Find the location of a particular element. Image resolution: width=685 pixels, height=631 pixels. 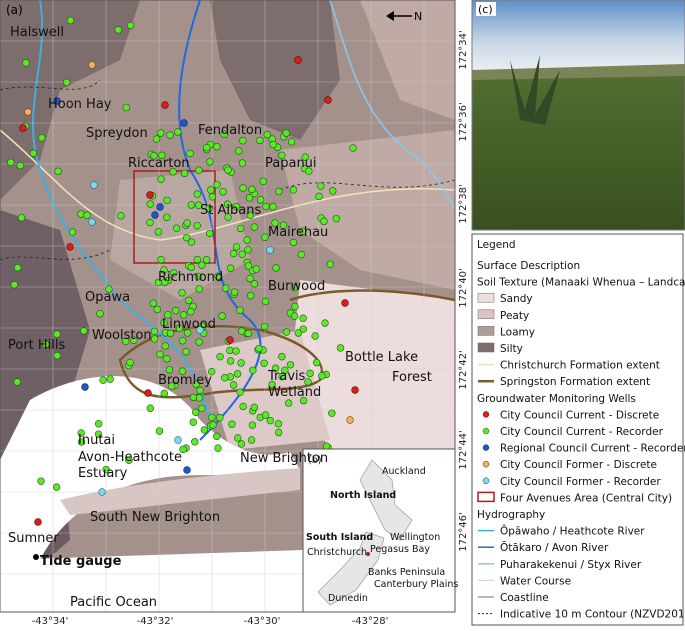

inset-map: (b) is located at coordinates (379, 530).